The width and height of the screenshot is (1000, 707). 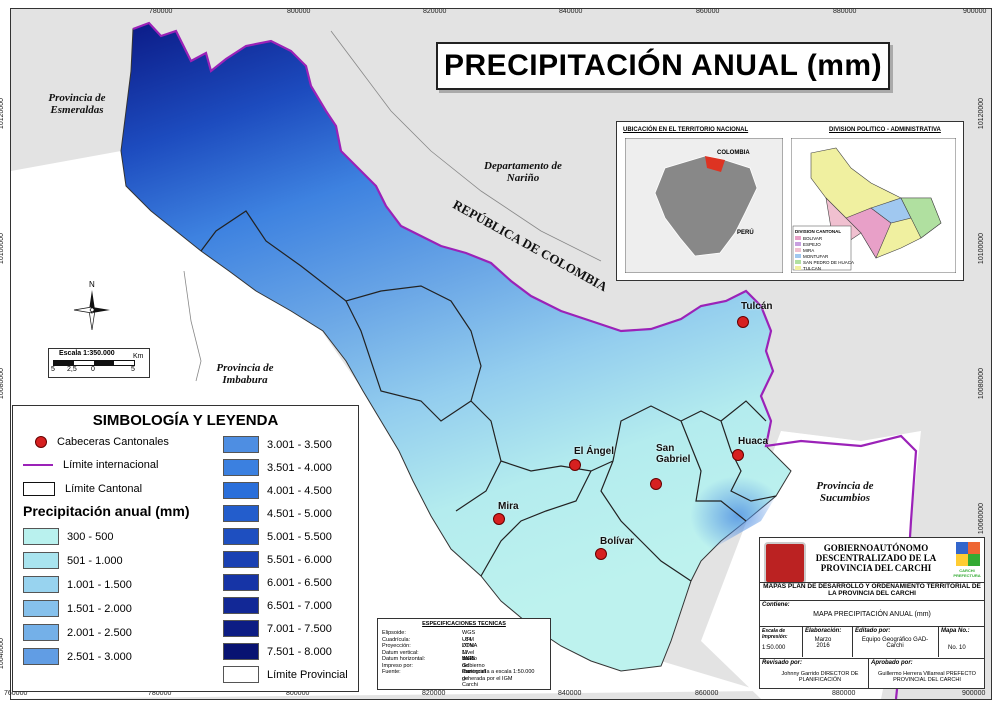 What do you see at coordinates (974, 693) in the screenshot?
I see `coord-bottom-8: 900000` at bounding box center [974, 693].